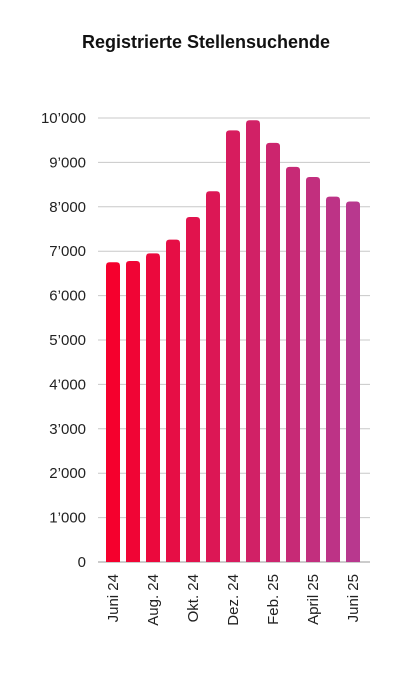  What do you see at coordinates (193, 598) in the screenshot?
I see `x-tick-label: Okt. 24` at bounding box center [193, 598].